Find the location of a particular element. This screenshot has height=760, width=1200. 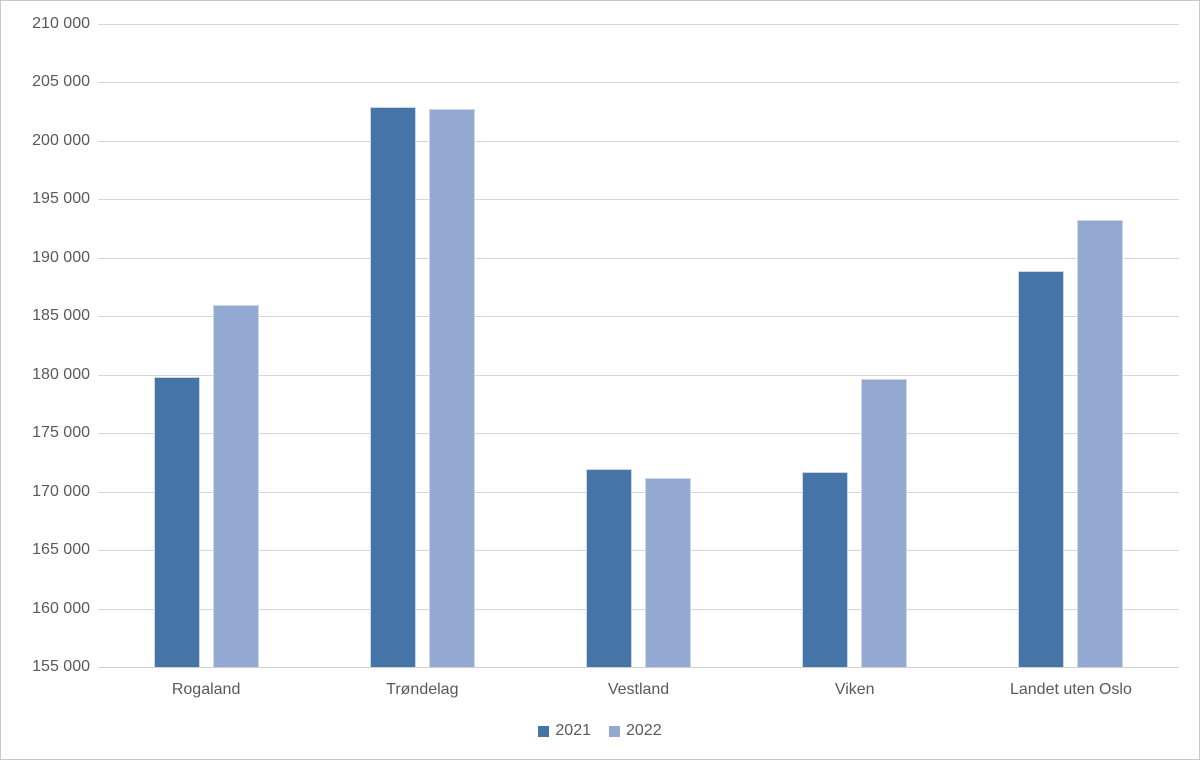

y-axis-tick-label: 155 000 is located at coordinates (61, 666).